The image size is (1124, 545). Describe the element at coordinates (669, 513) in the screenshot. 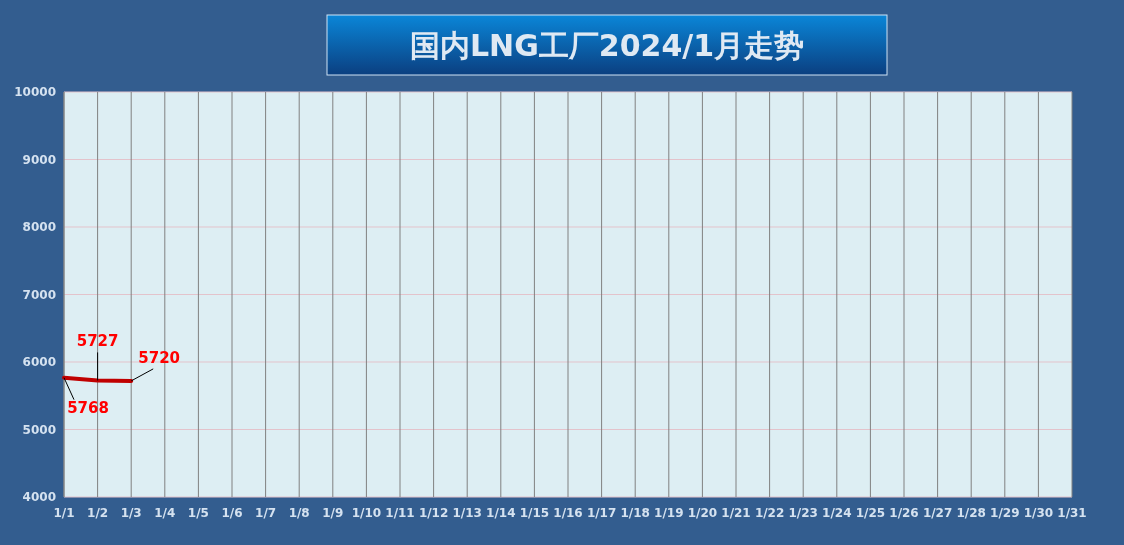

I see `x-tick-label: 1/19` at that location.